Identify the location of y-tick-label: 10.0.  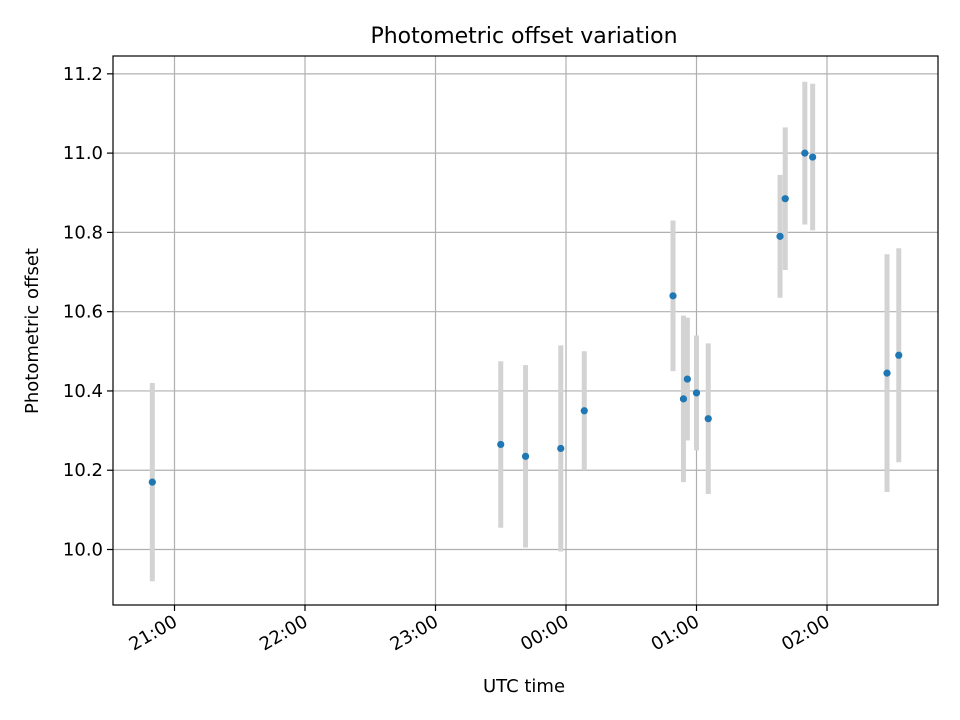
(83, 550).